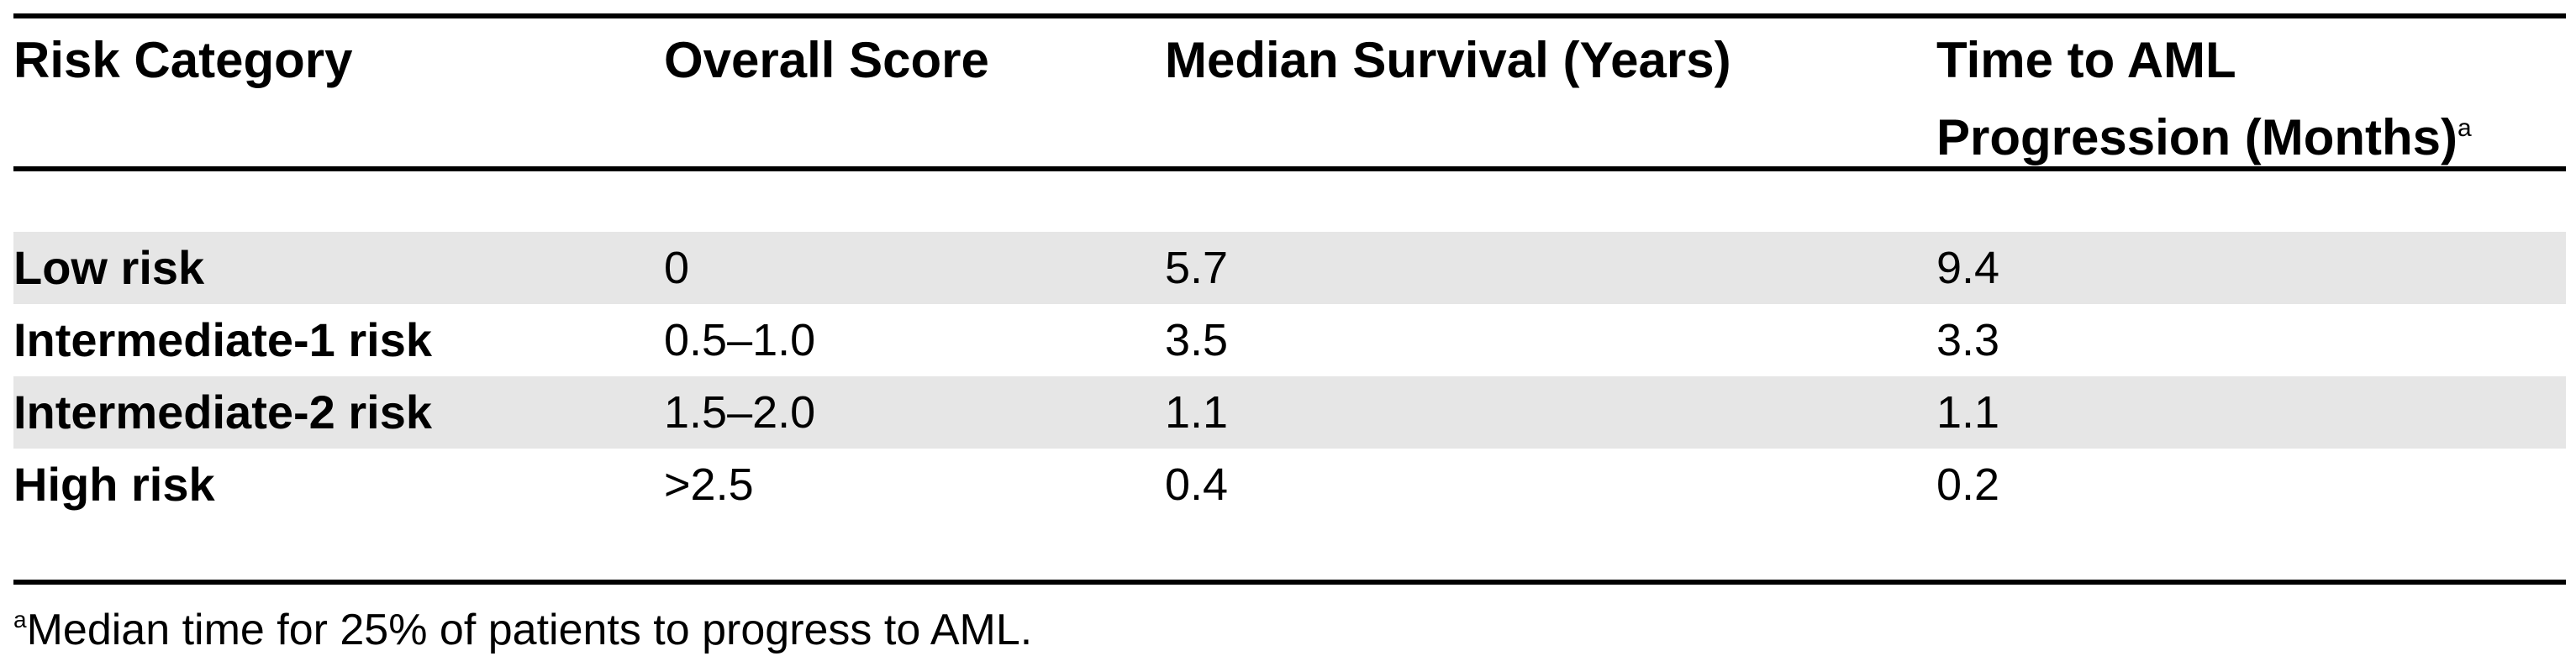 Image resolution: width=2576 pixels, height=672 pixels. Describe the element at coordinates (1197, 268) in the screenshot. I see `cell-median-survival: 5.7` at that location.